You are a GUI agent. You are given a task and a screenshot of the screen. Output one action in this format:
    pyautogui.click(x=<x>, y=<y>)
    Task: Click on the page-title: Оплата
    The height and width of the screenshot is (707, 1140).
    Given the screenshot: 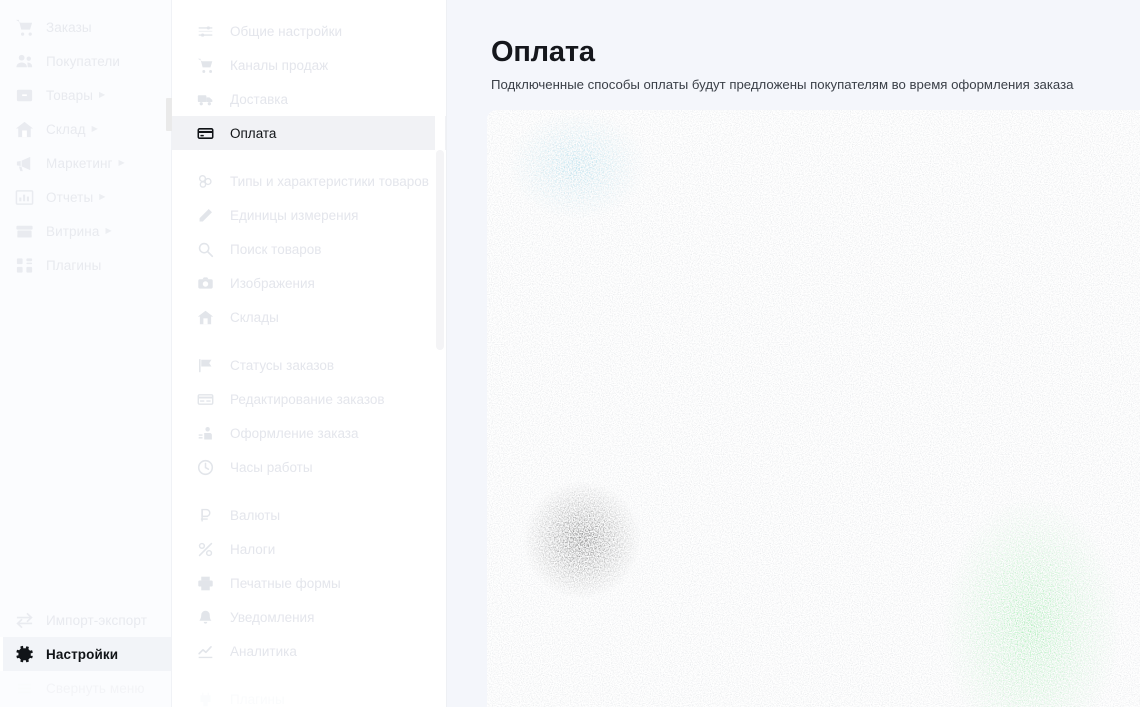 What is the action you would take?
    pyautogui.click(x=543, y=52)
    